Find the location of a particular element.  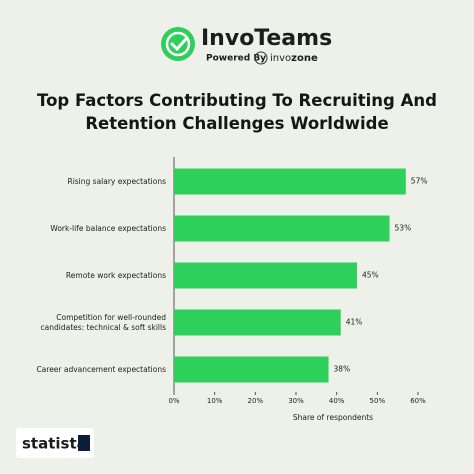

partner-light: invo is located at coordinates (280, 58).